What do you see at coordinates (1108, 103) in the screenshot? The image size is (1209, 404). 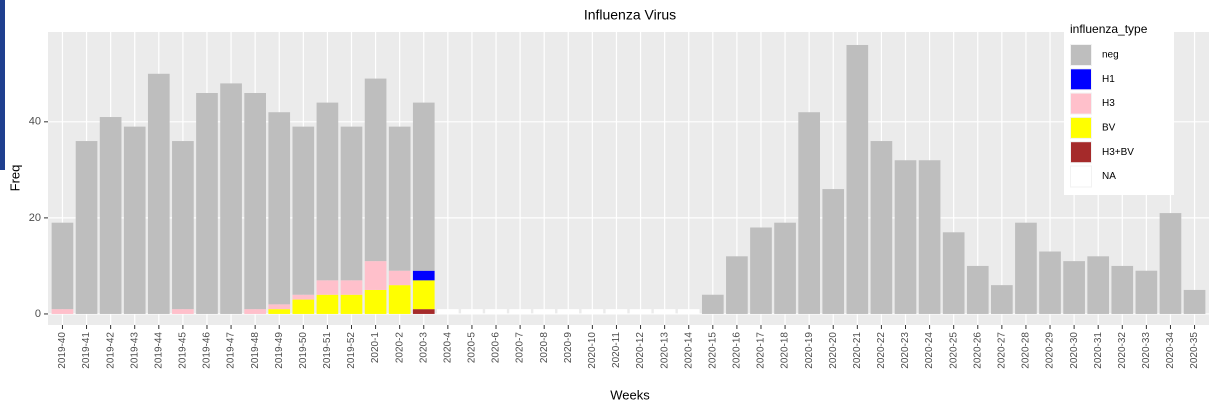 I see `legend-label: H3` at bounding box center [1108, 103].